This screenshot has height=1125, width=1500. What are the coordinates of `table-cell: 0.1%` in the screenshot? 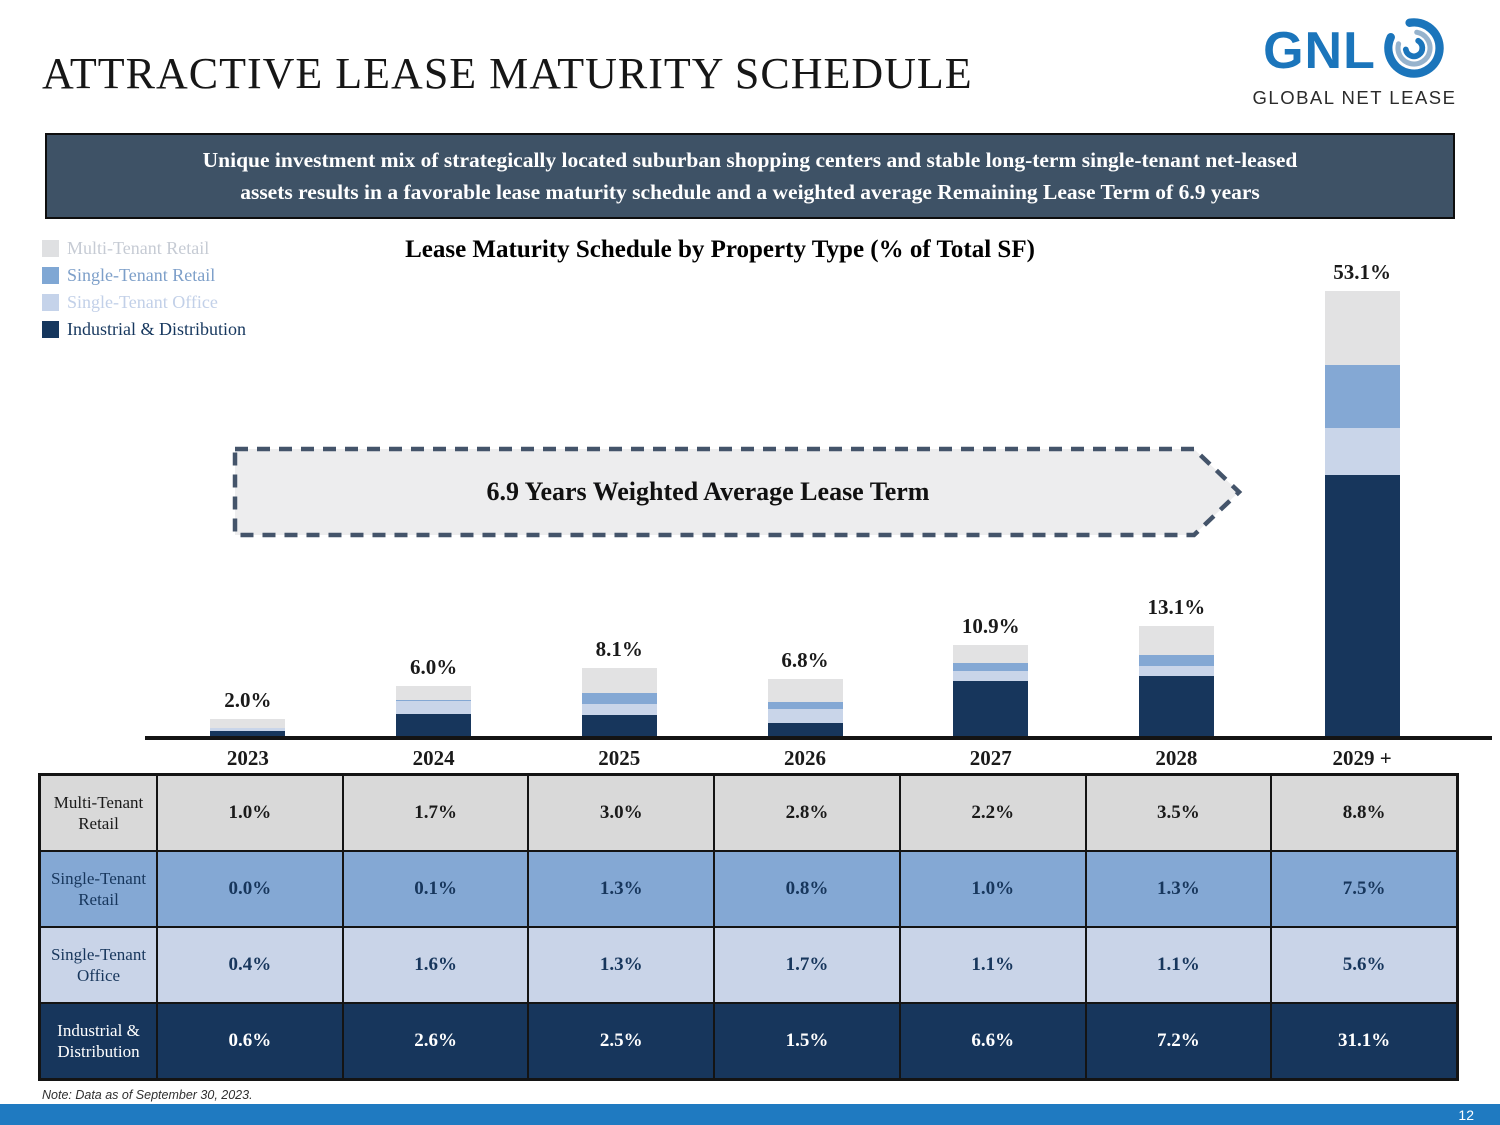 It's located at (435, 889).